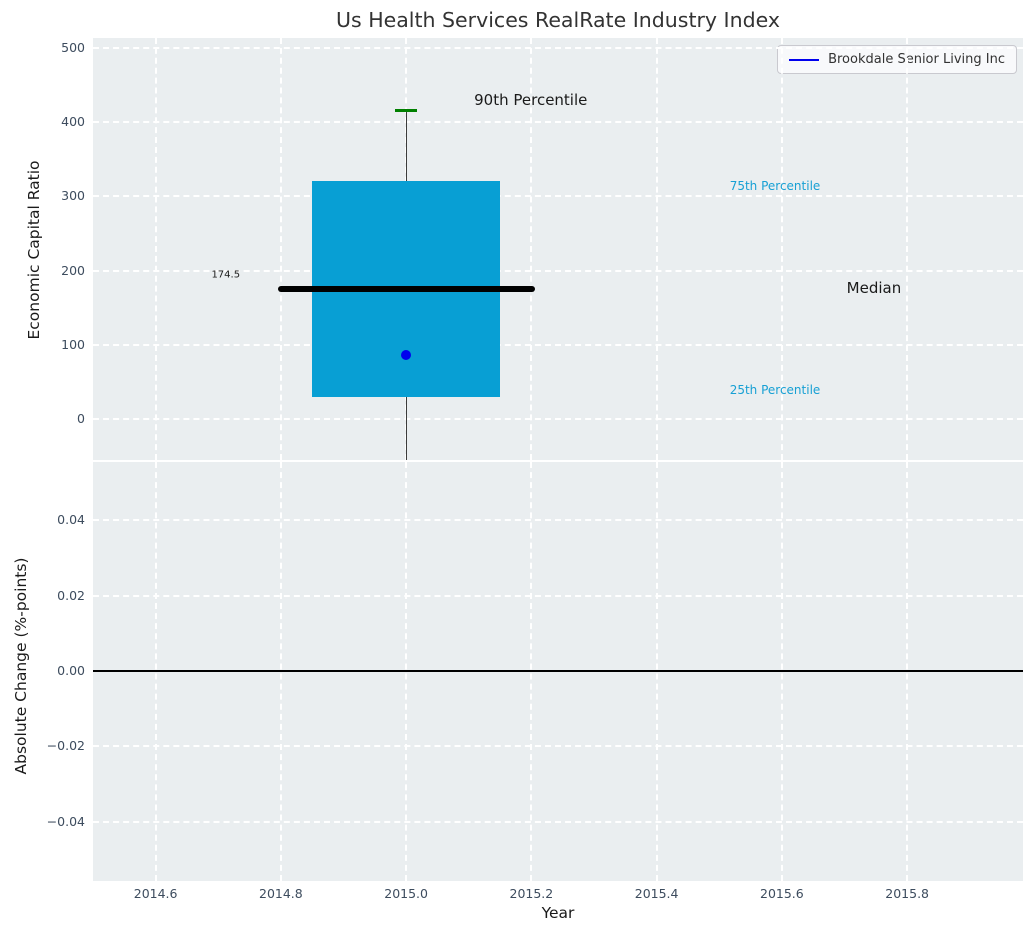  Describe the element at coordinates (804, 59) in the screenshot. I see `legend-line-sample` at that location.